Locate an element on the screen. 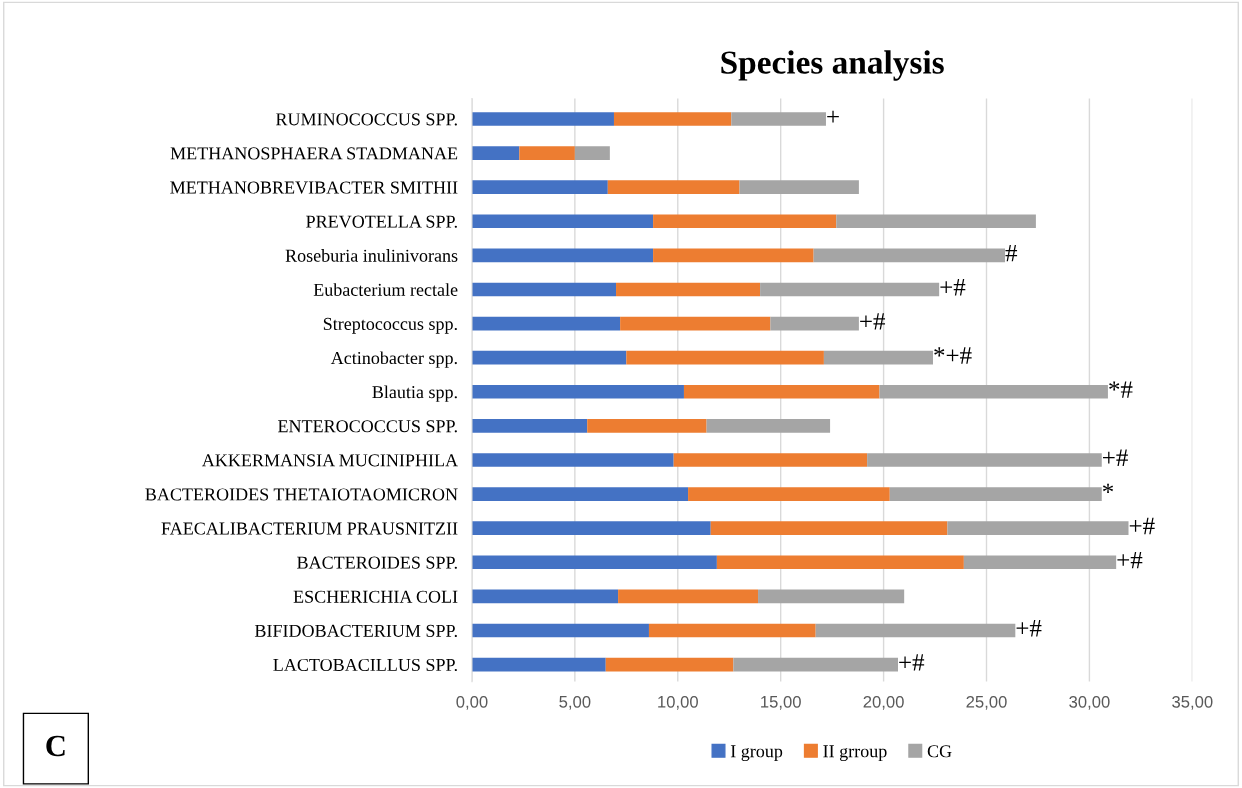 The width and height of the screenshot is (1242, 788). y-tick-label: METHANOSPHAERA STADMANAE is located at coordinates (314, 153).